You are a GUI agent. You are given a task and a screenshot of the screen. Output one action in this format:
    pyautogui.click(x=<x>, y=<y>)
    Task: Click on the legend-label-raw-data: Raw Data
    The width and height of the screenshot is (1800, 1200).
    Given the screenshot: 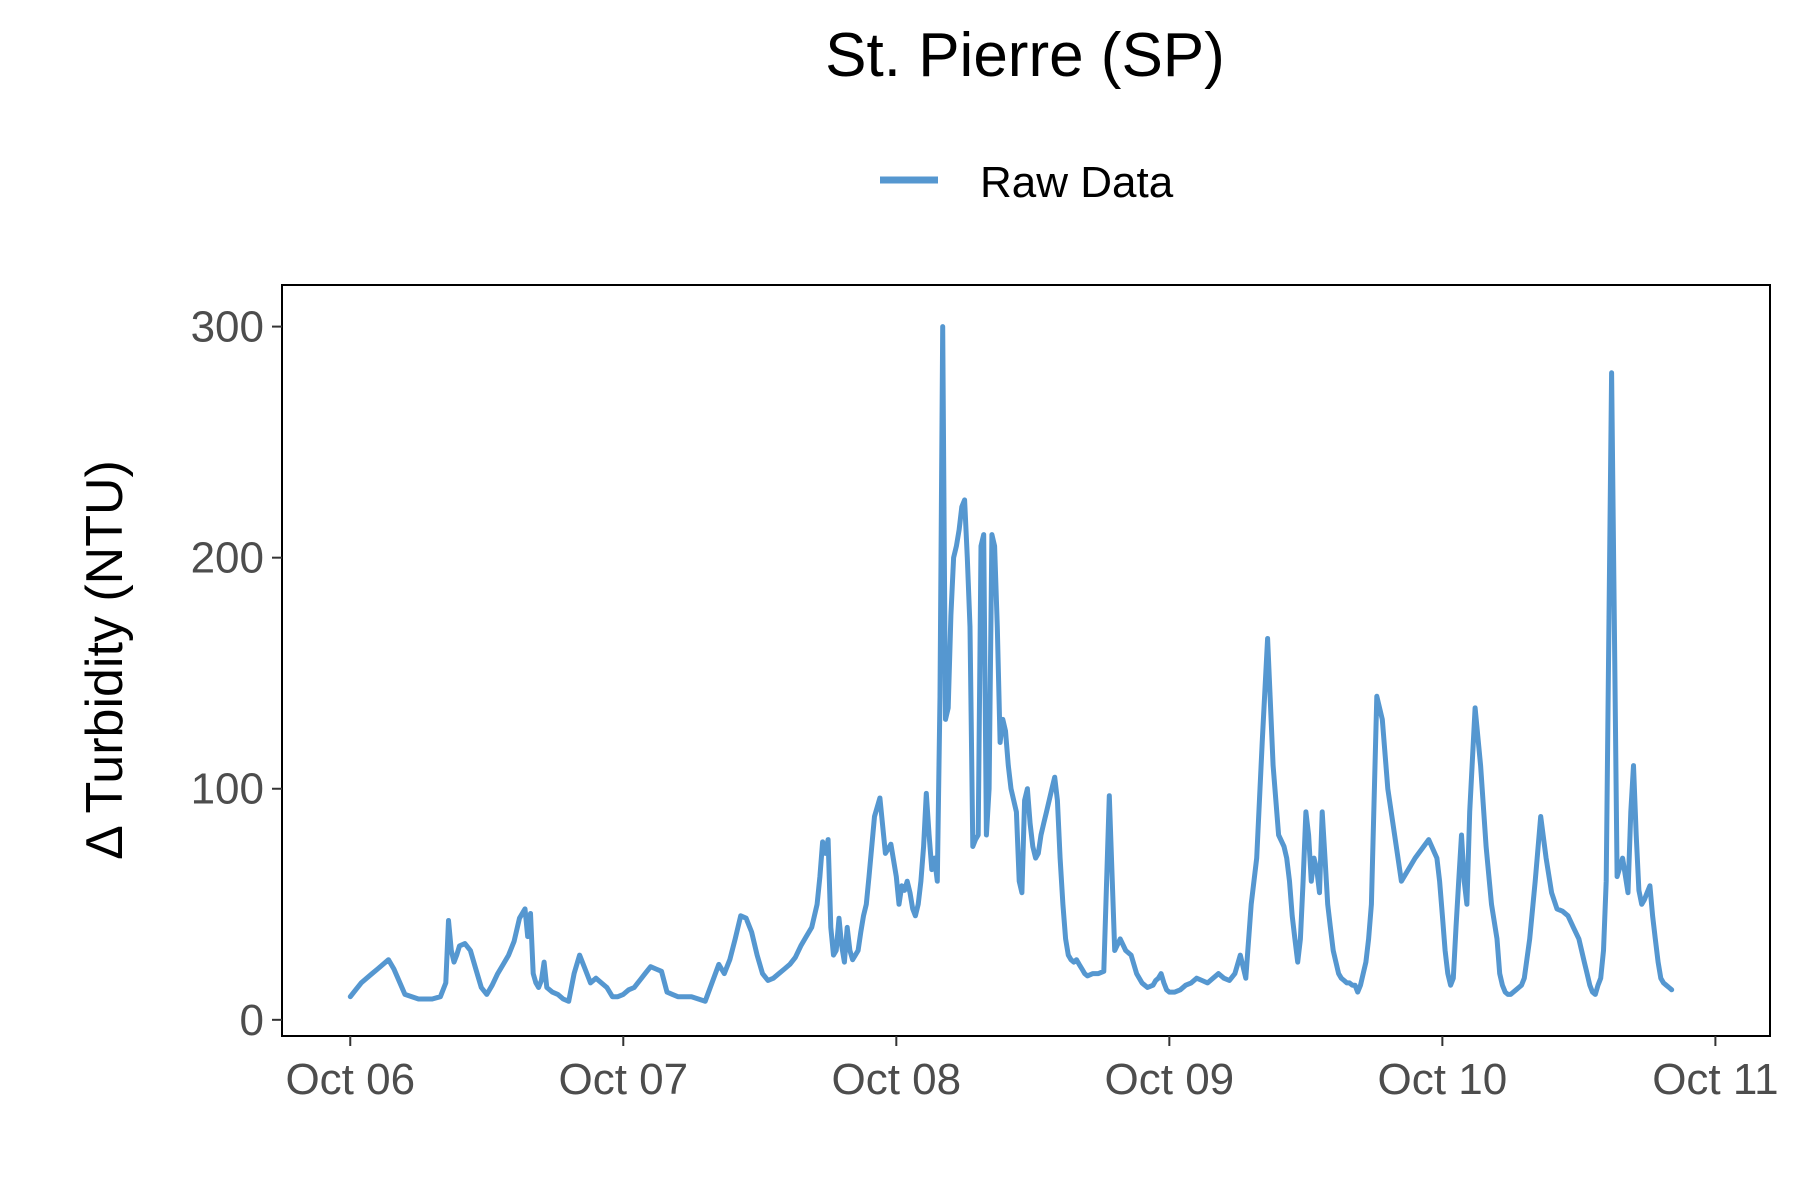 What is the action you would take?
    pyautogui.click(x=1077, y=182)
    